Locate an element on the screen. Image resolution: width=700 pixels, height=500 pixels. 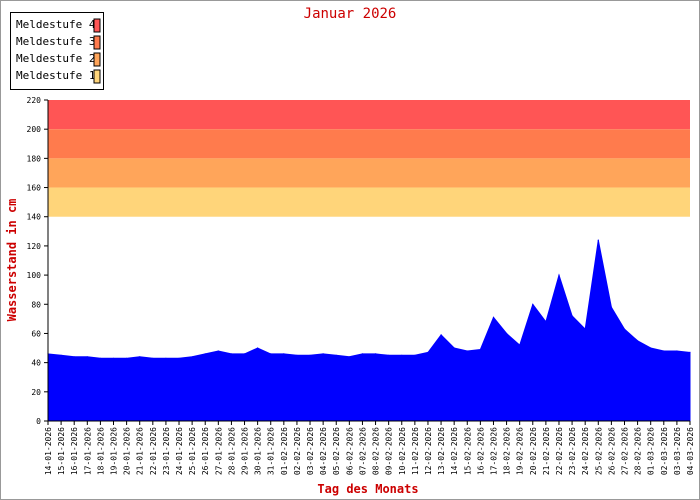
x-tick-label: 04-02-2026 is located at coordinates (323, 451).